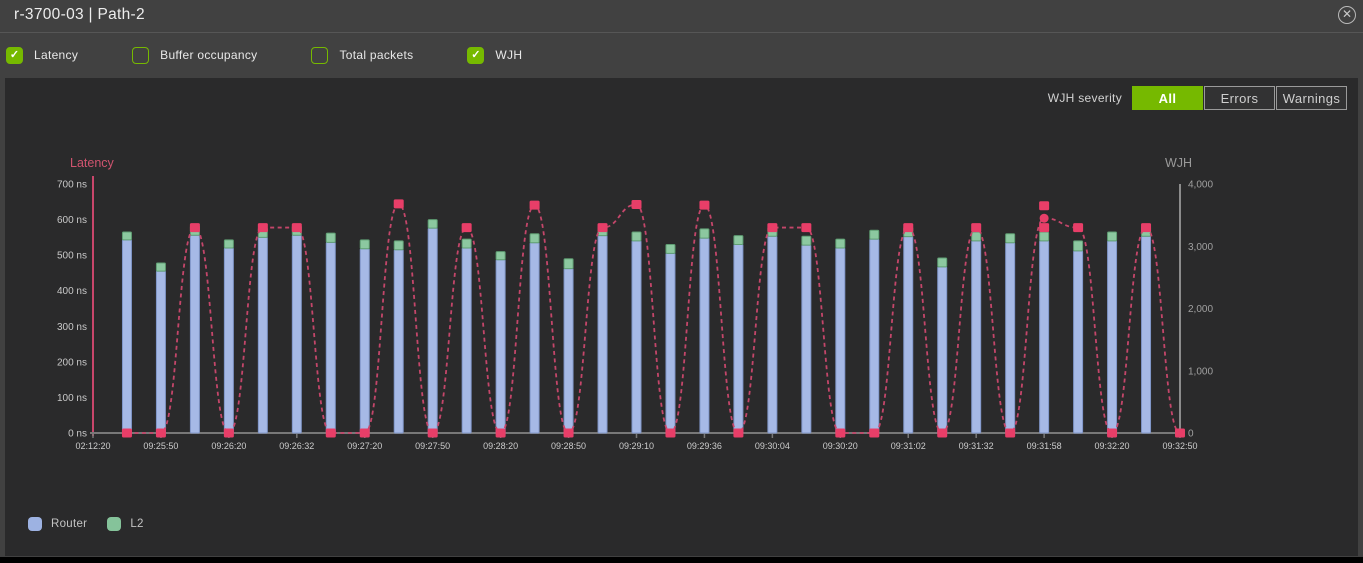  I want to click on close-icon: ✕, so click(1347, 15).